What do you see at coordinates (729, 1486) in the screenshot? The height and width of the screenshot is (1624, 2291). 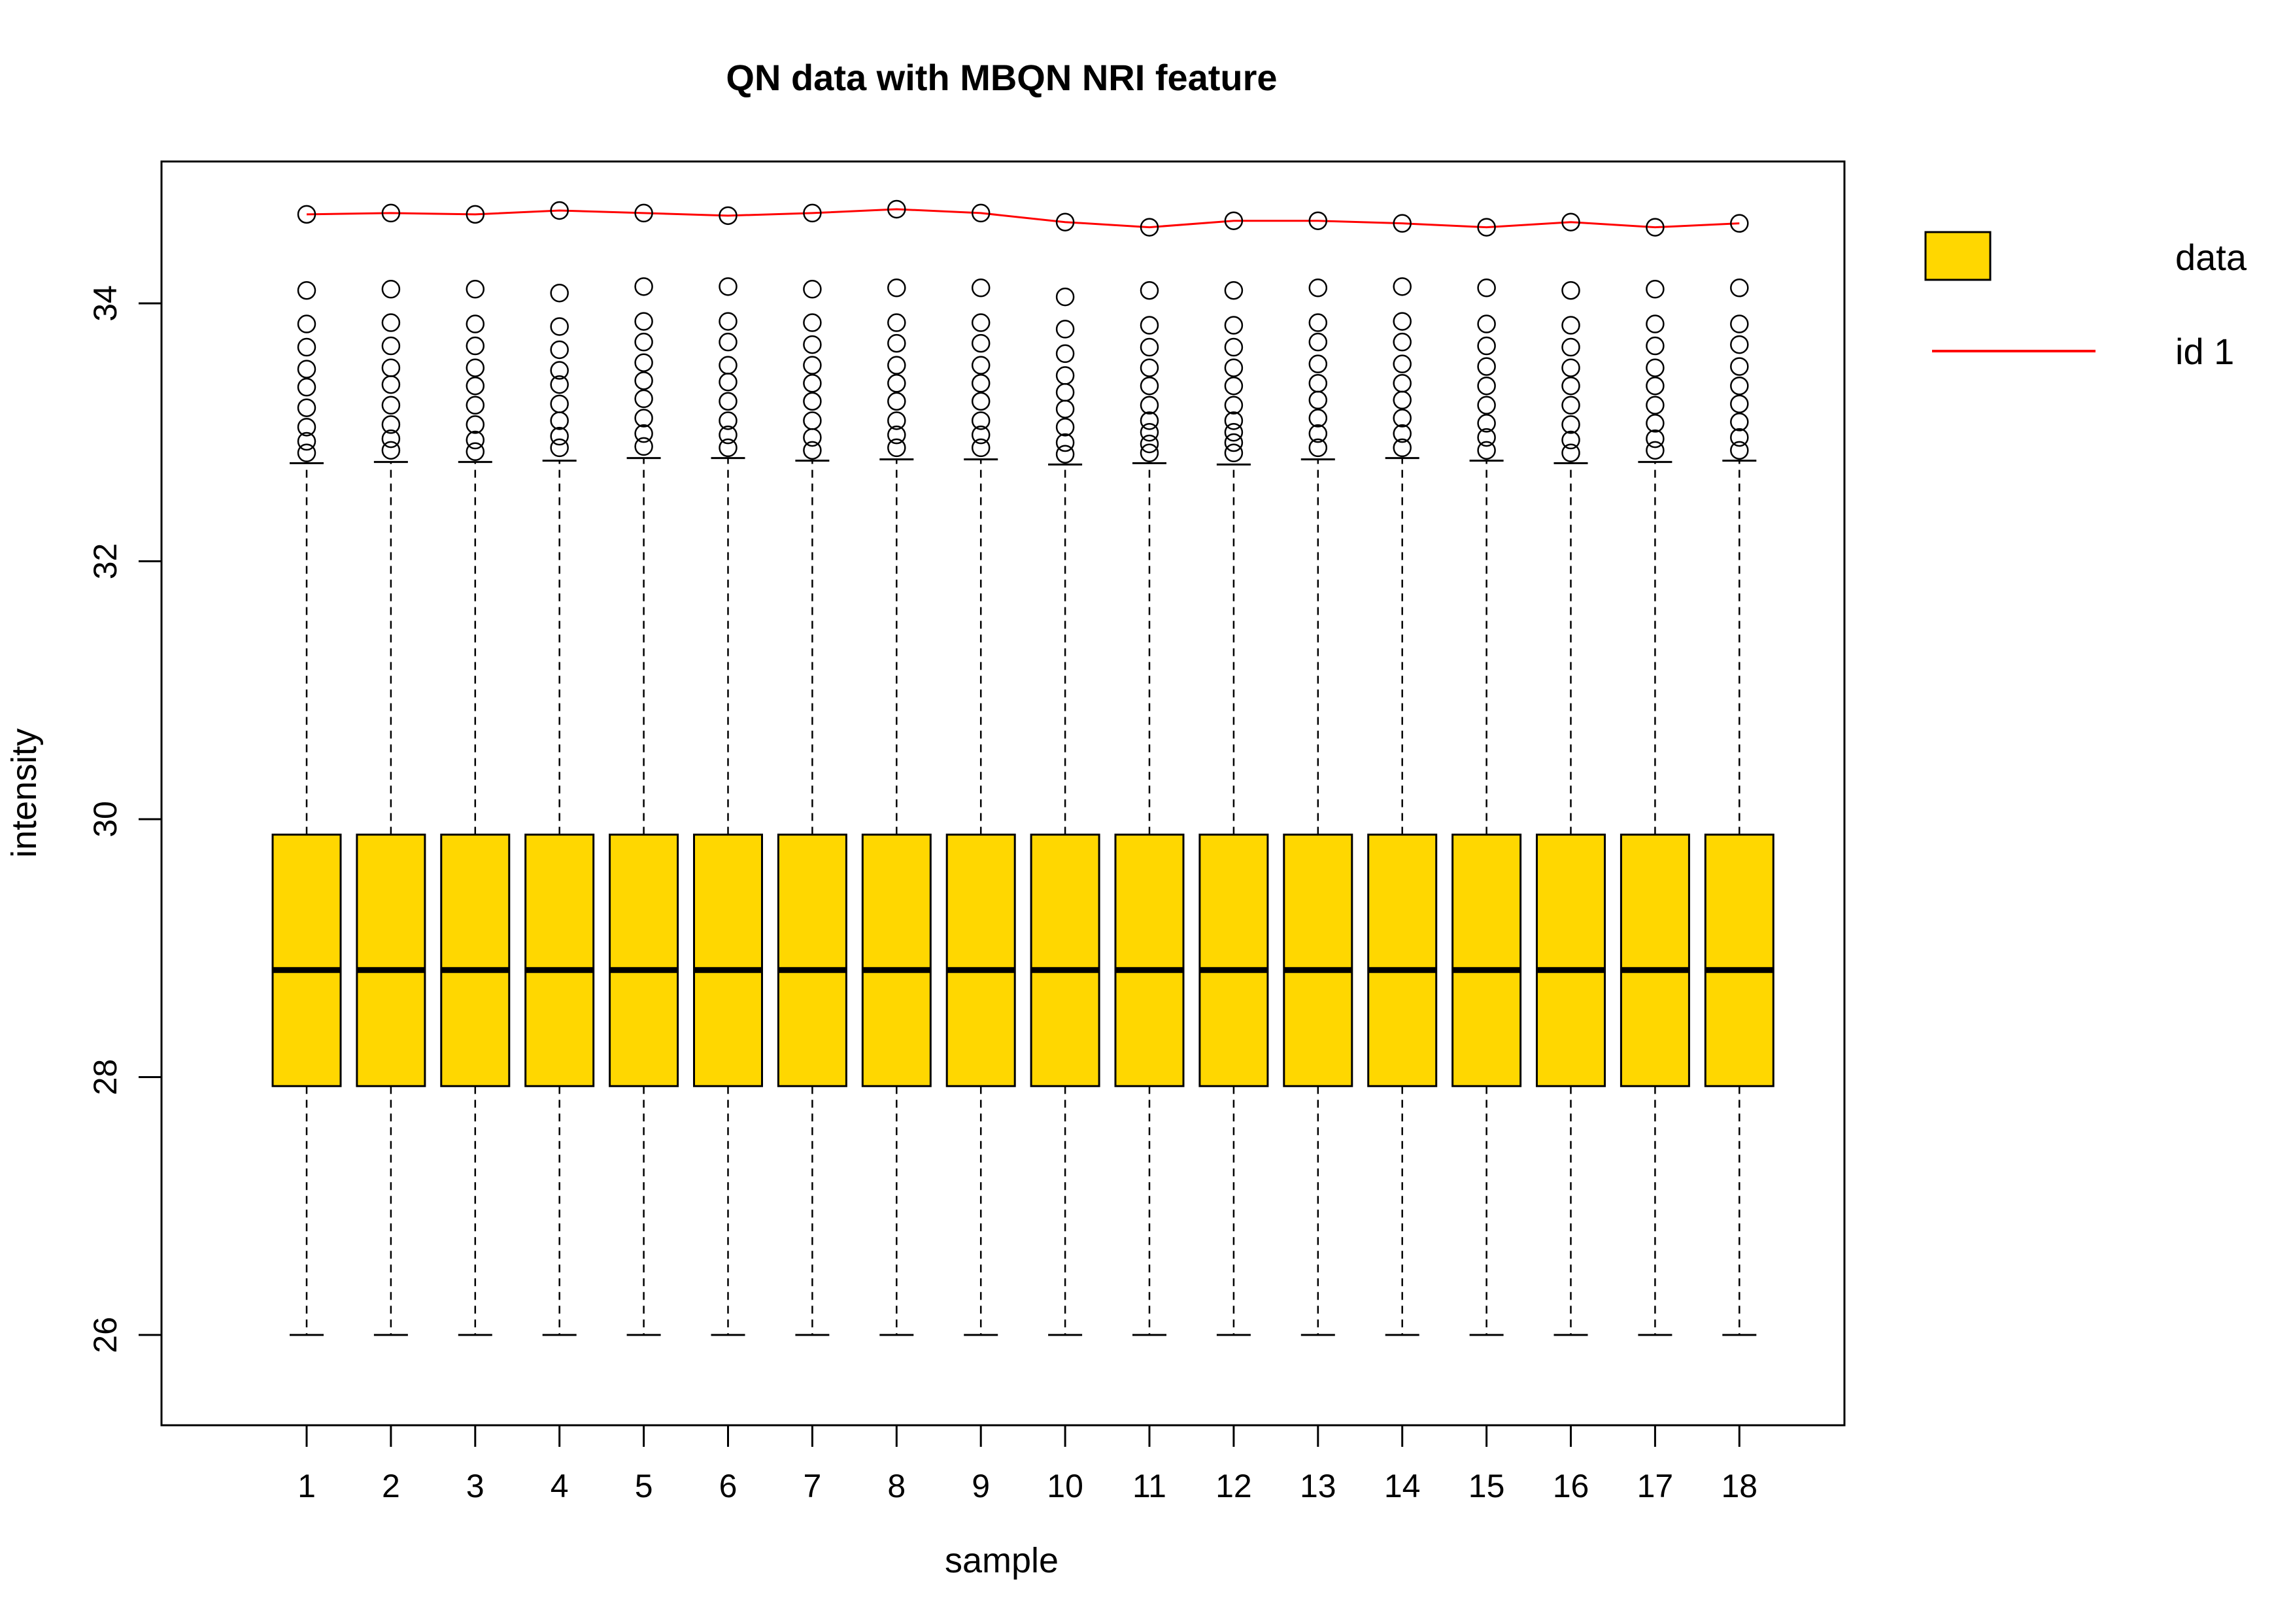 I see `x-tick-label: 6` at bounding box center [729, 1486].